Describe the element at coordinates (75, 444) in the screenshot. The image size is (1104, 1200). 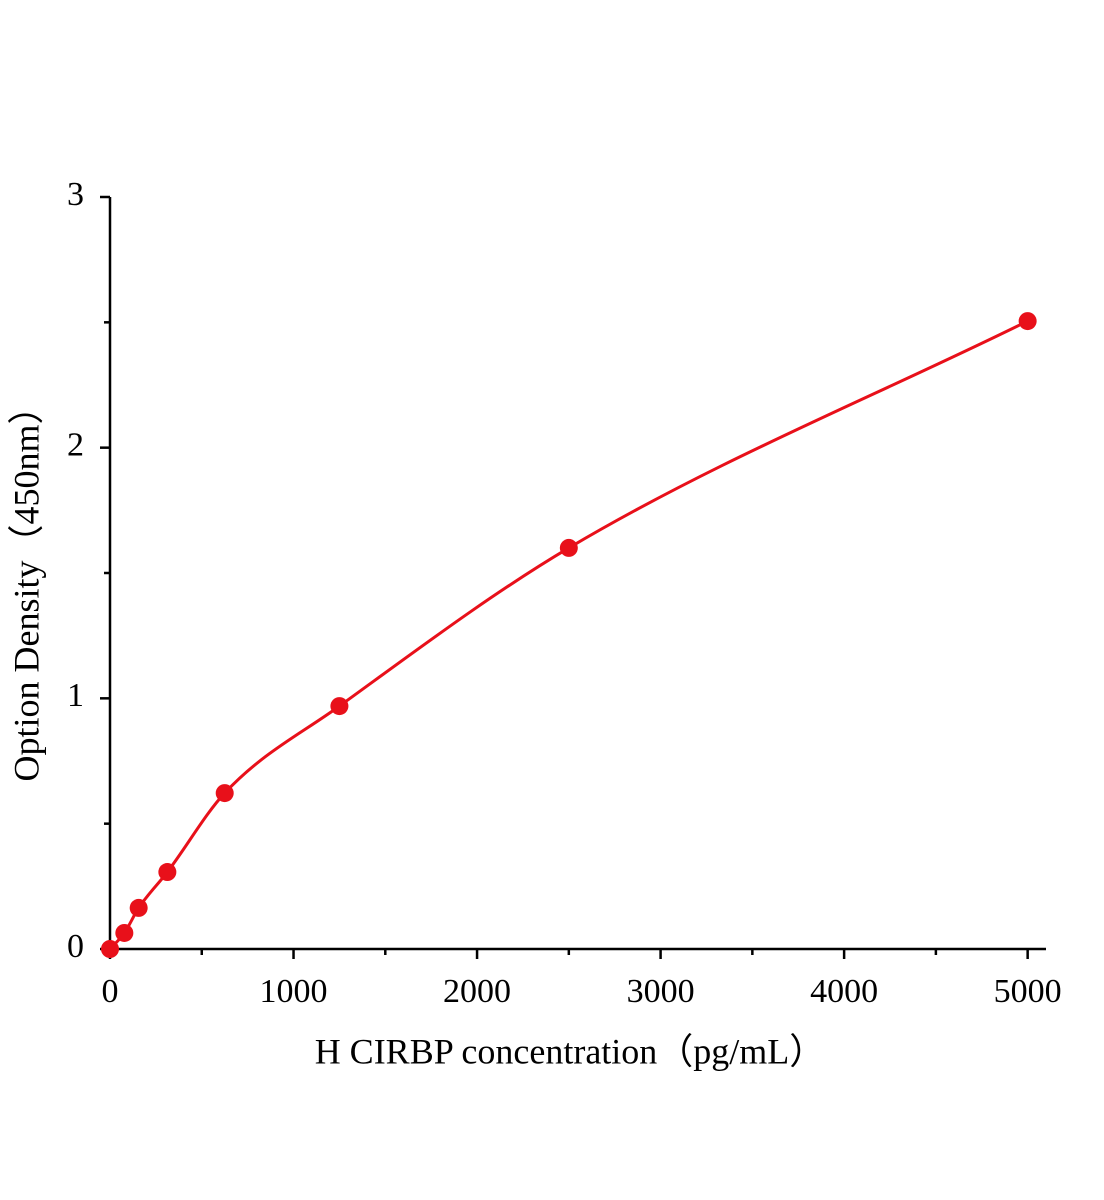
I see `y-tick-label: 2` at that location.